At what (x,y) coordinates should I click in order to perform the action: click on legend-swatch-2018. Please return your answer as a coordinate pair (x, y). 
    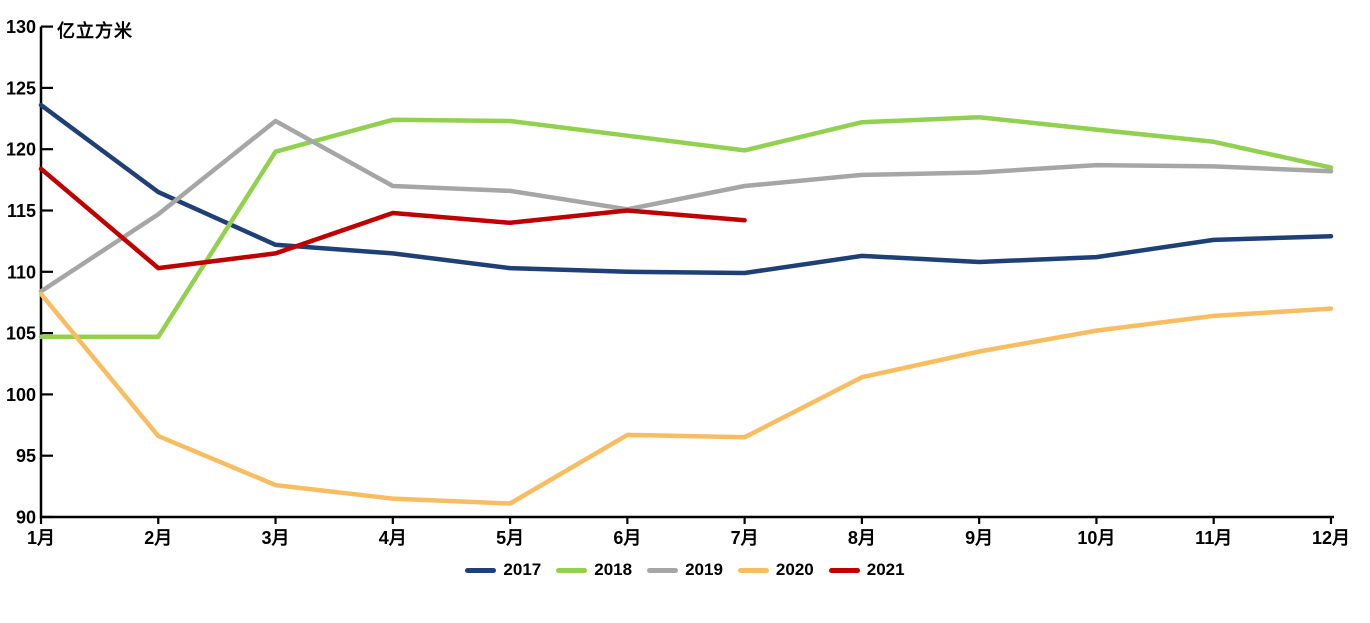
    Looking at the image, I should click on (572, 570).